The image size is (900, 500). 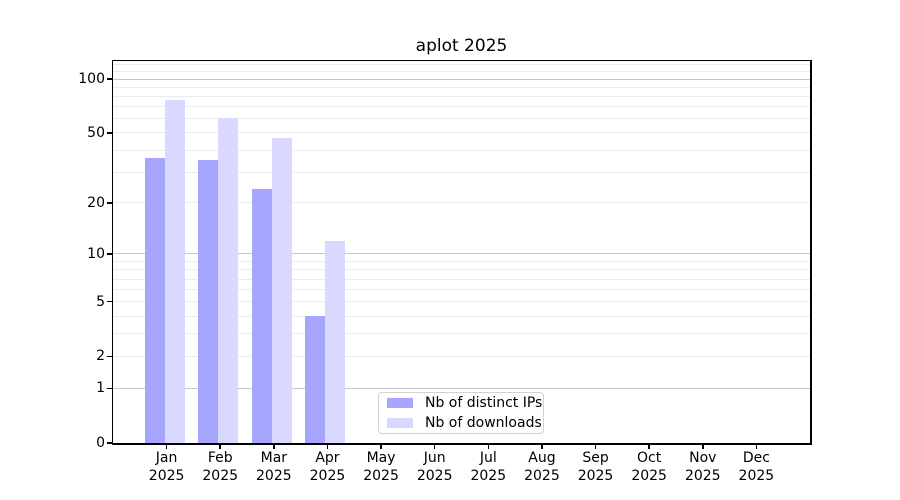 What do you see at coordinates (327, 467) in the screenshot?
I see `x-tick-label-apr: Apr 2025` at bounding box center [327, 467].